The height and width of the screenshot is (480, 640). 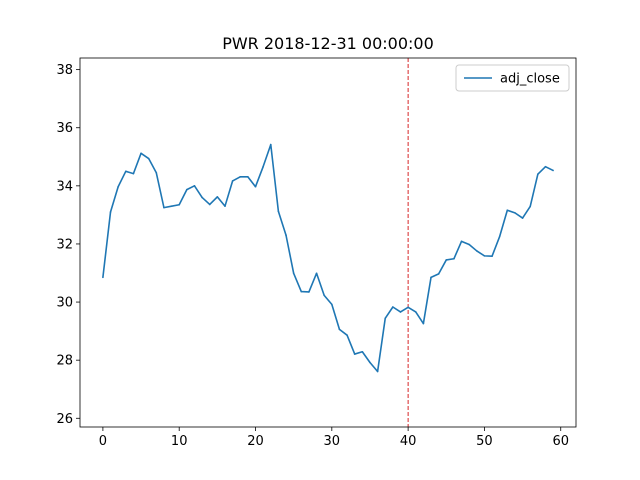 What do you see at coordinates (408, 441) in the screenshot?
I see `x-tick-label: 40` at bounding box center [408, 441].